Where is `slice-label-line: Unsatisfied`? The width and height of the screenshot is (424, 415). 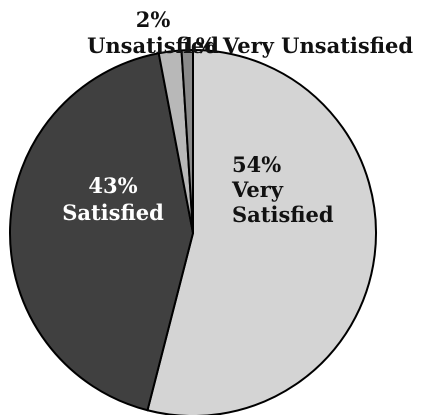 slice-label-line: Unsatisfied is located at coordinates (153, 45).